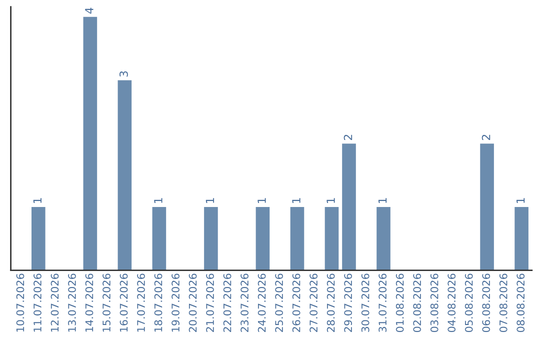 Image resolution: width=540 pixels, height=340 pixels. Describe the element at coordinates (158, 303) in the screenshot. I see `x-tick-label: 18.07.2026` at that location.